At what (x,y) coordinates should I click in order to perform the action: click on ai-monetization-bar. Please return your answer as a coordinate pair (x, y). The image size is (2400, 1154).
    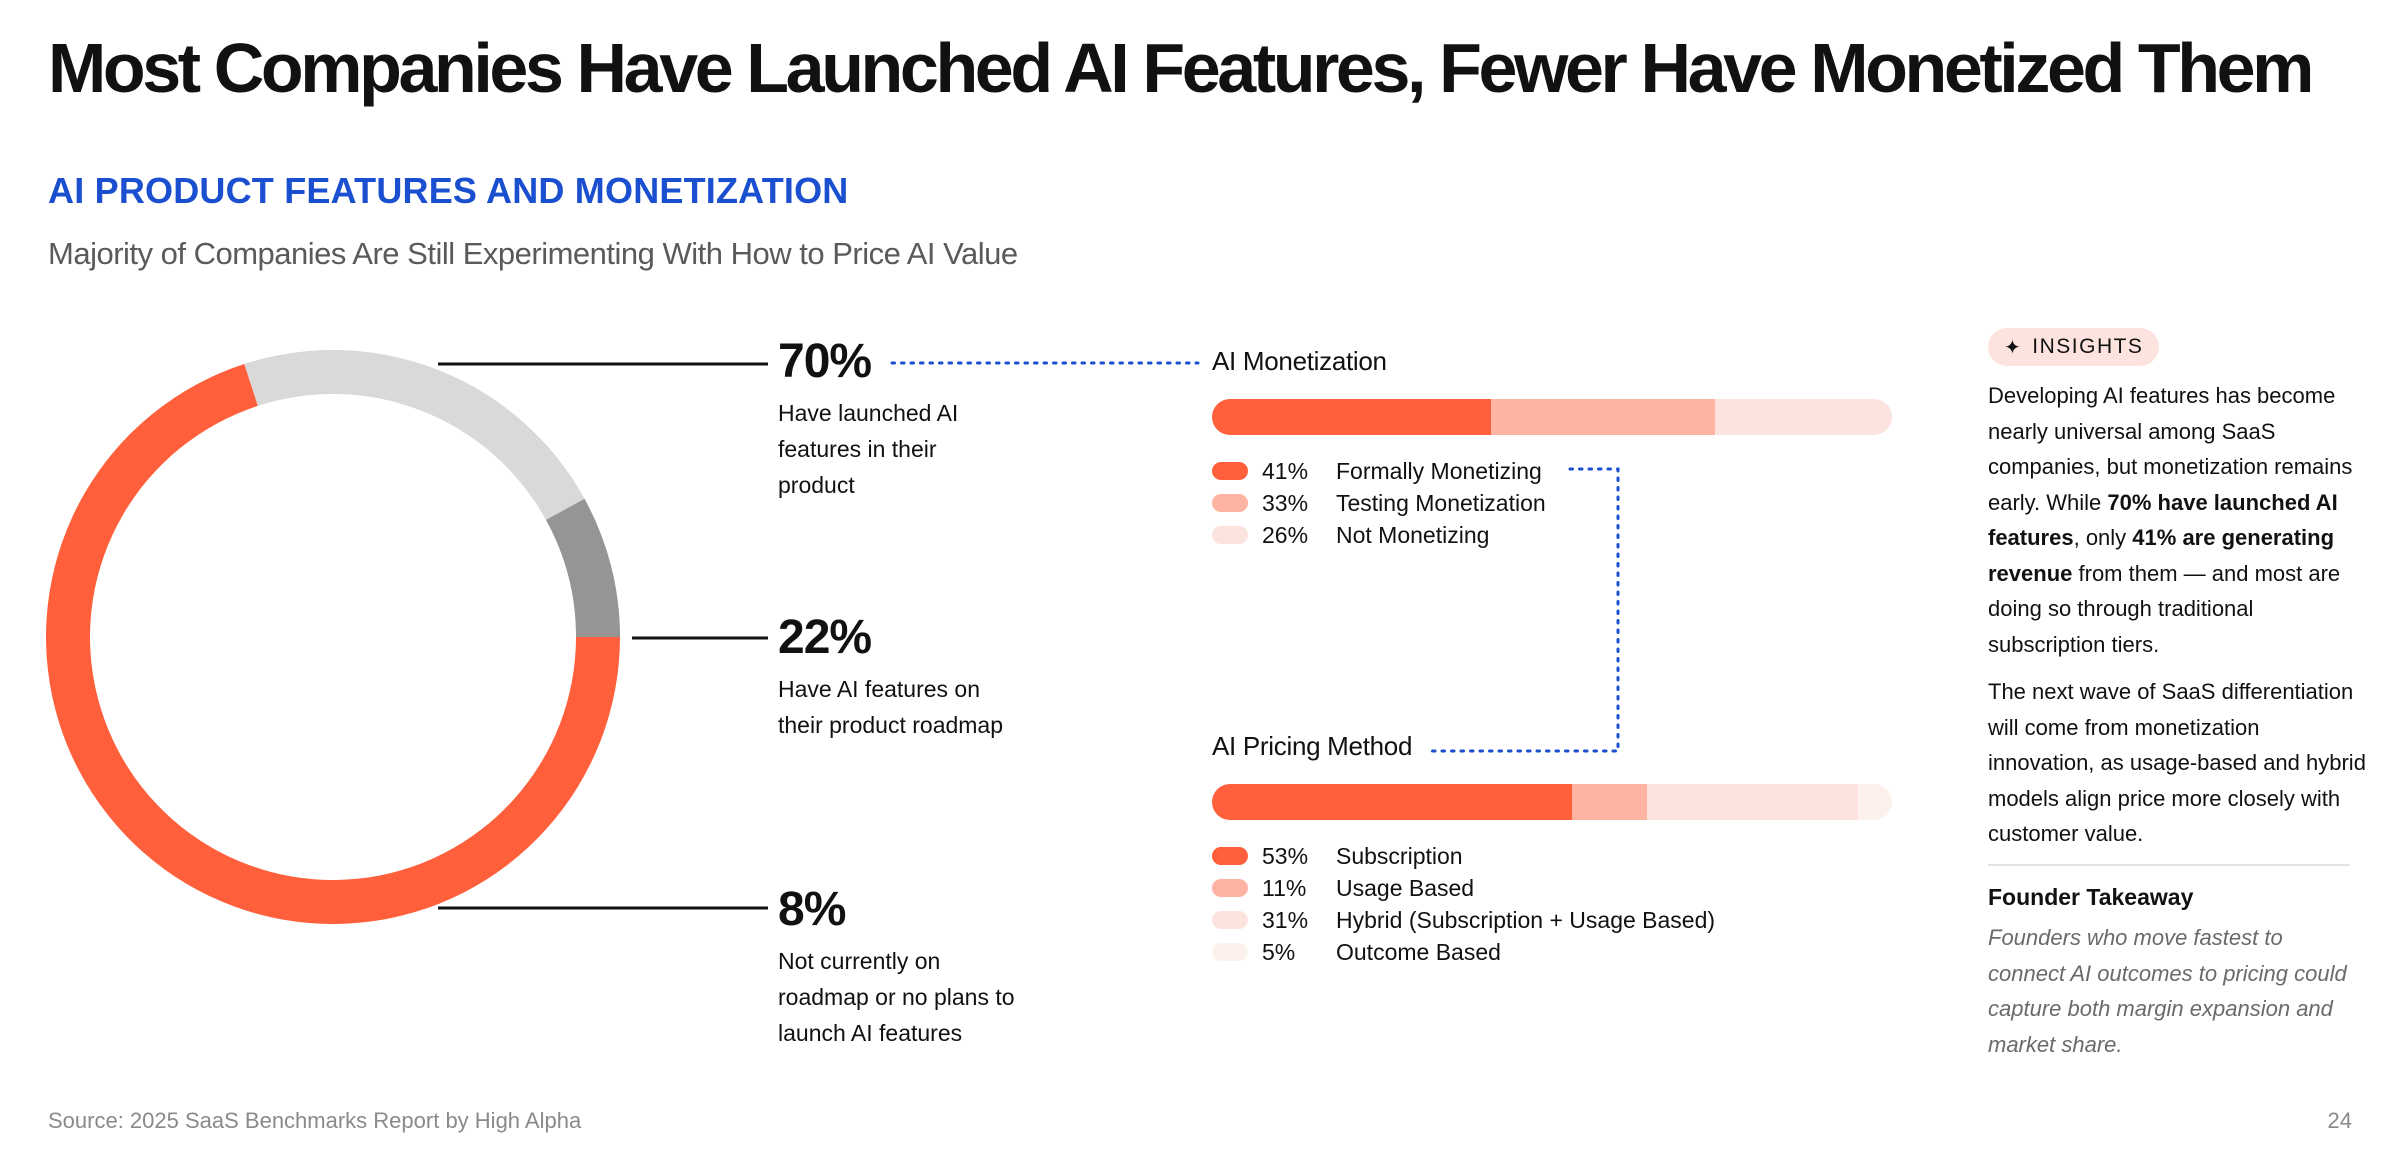
    Looking at the image, I should click on (1552, 417).